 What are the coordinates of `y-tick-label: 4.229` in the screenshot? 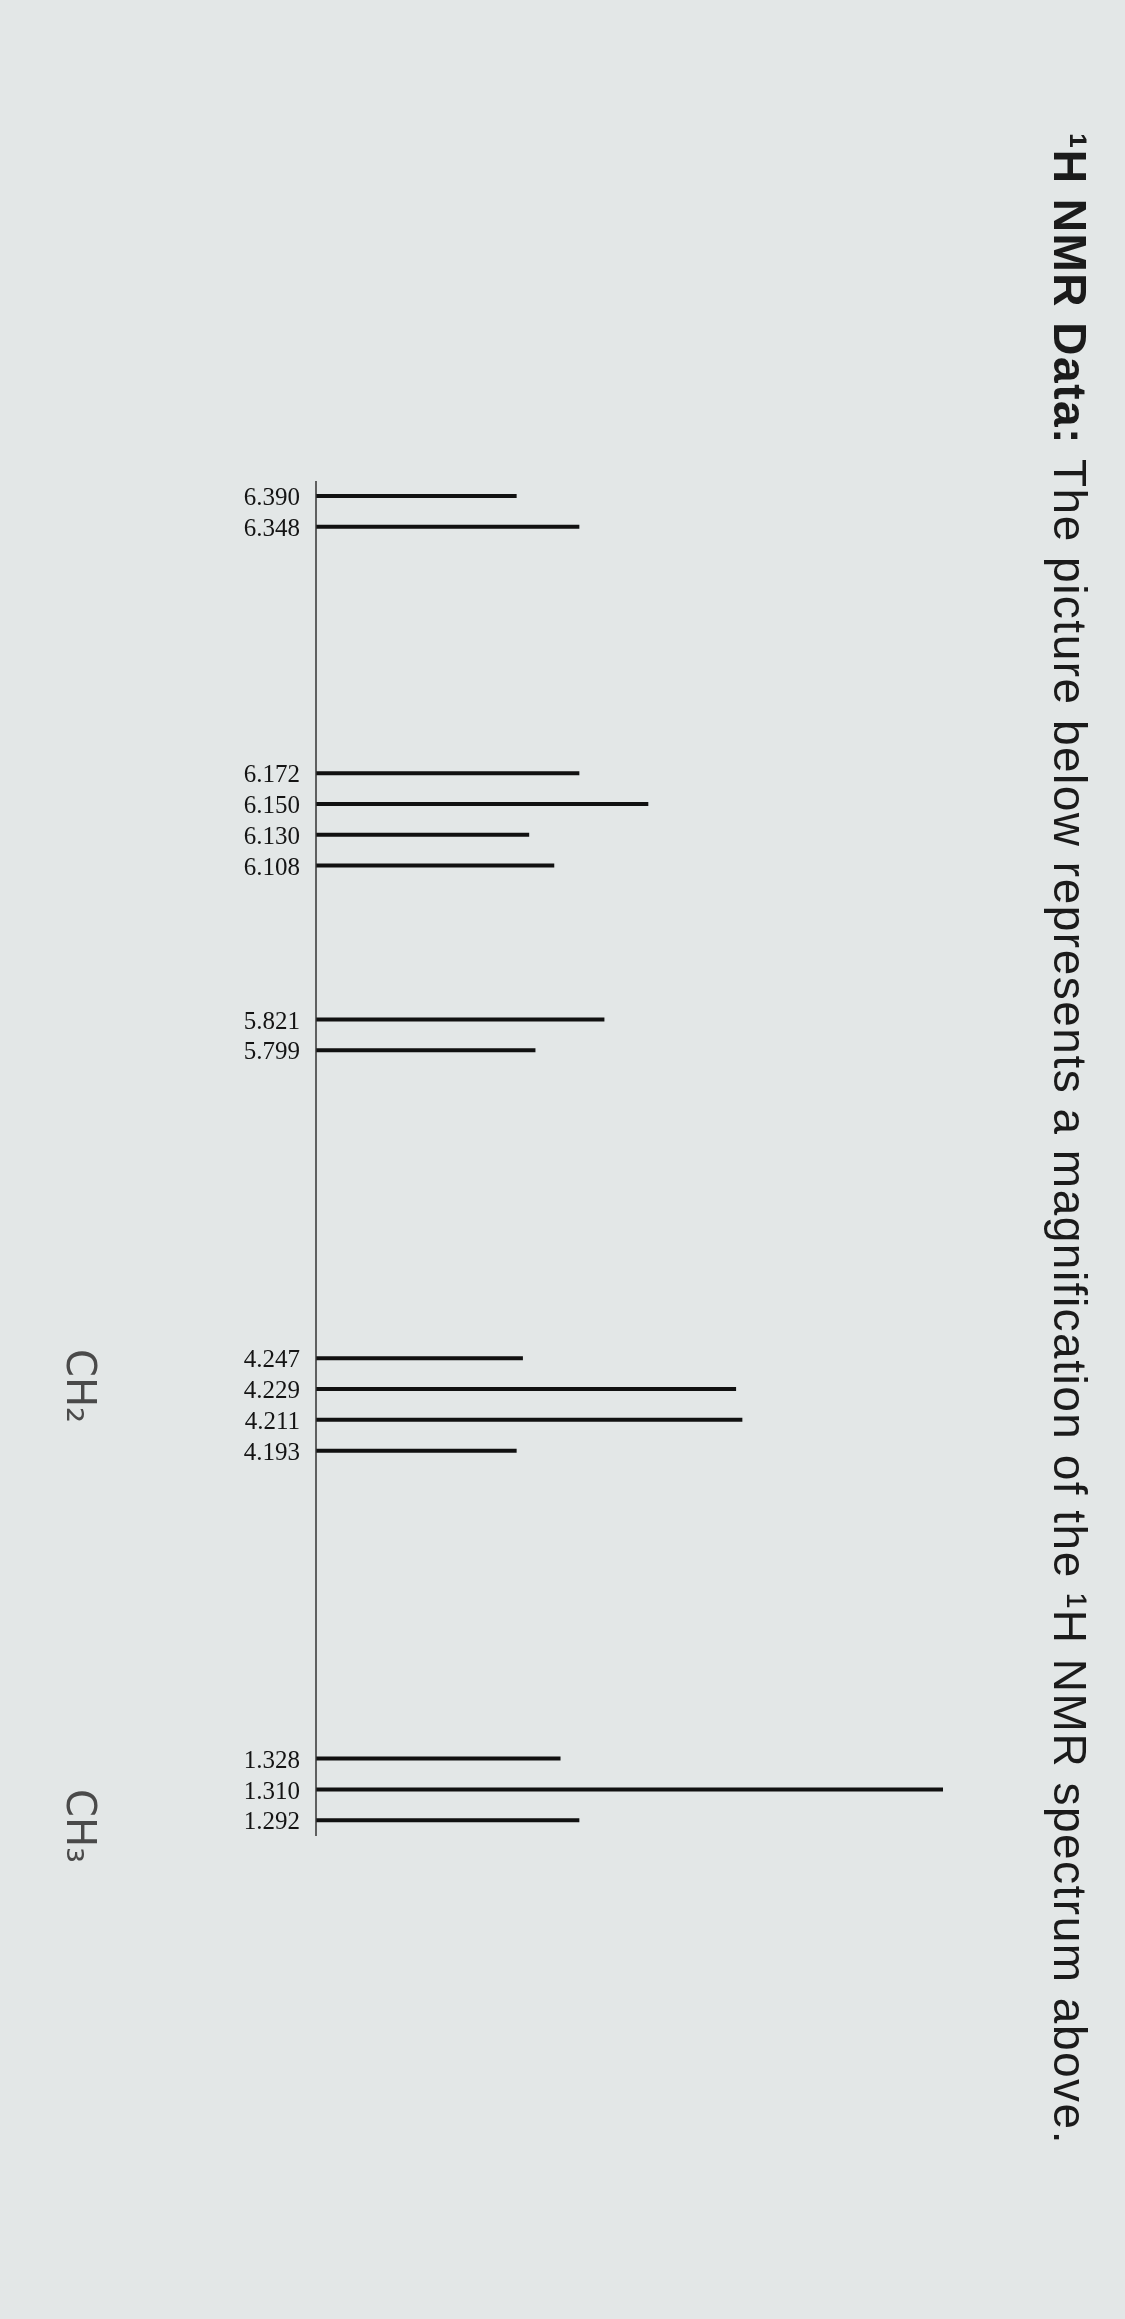 It's located at (271, 1390).